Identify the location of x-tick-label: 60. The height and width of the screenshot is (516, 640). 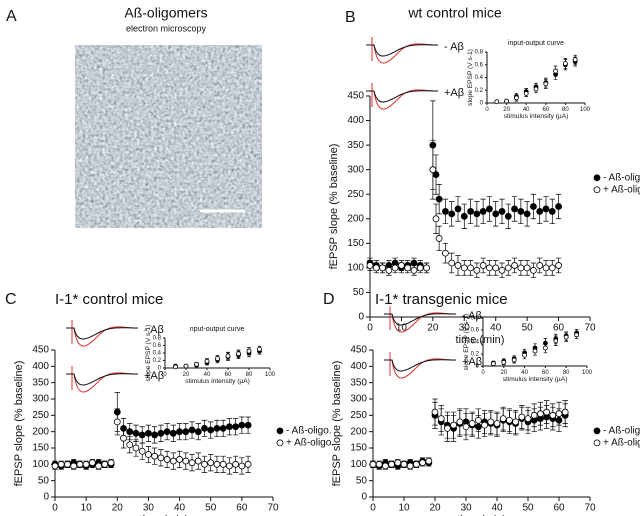
(242, 508).